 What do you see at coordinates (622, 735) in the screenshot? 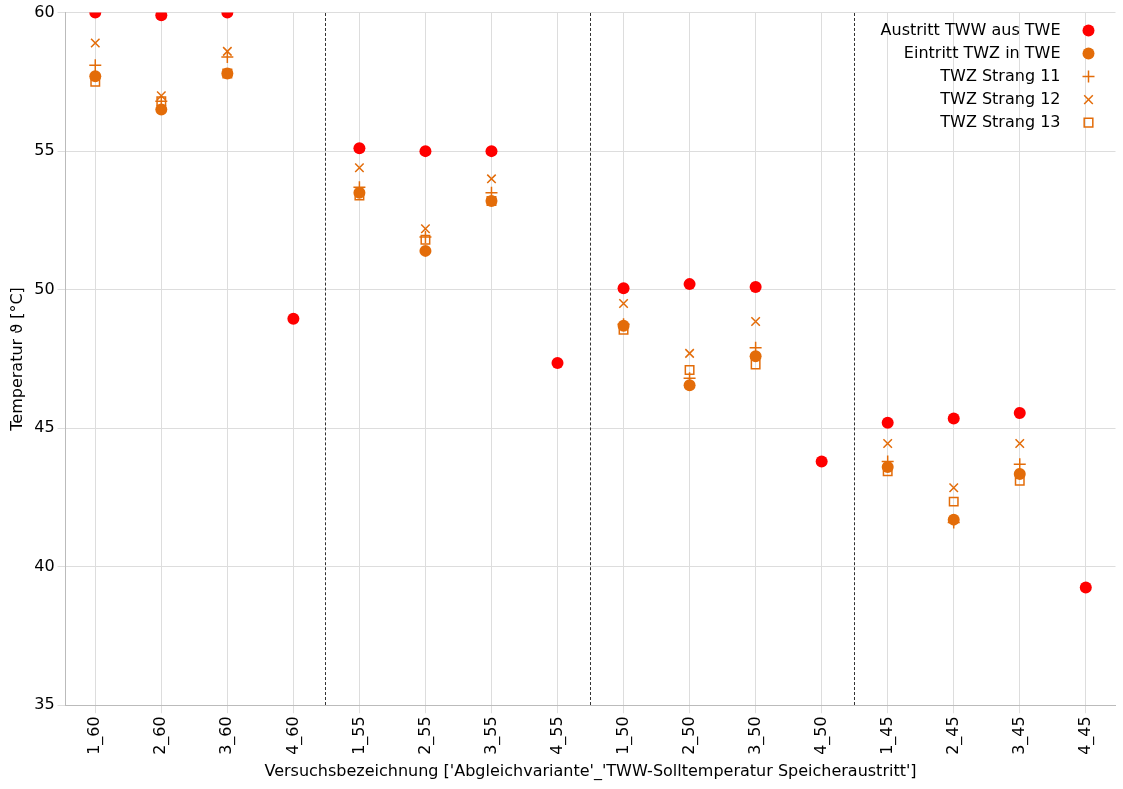
I see `x-tick-label: 1_50` at bounding box center [622, 735].